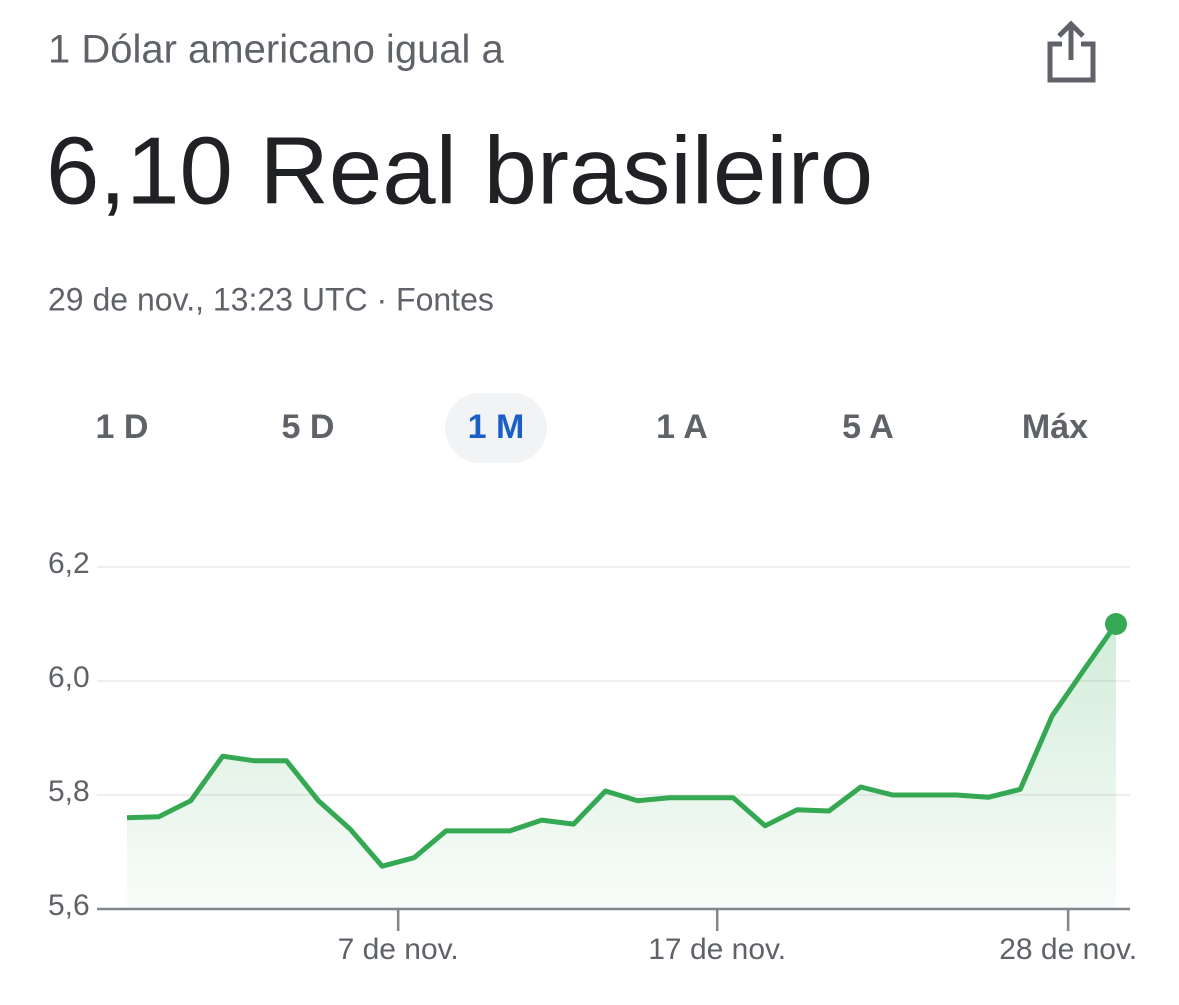 This screenshot has width=1179, height=1005. I want to click on tab-label: Máx, so click(1055, 427).